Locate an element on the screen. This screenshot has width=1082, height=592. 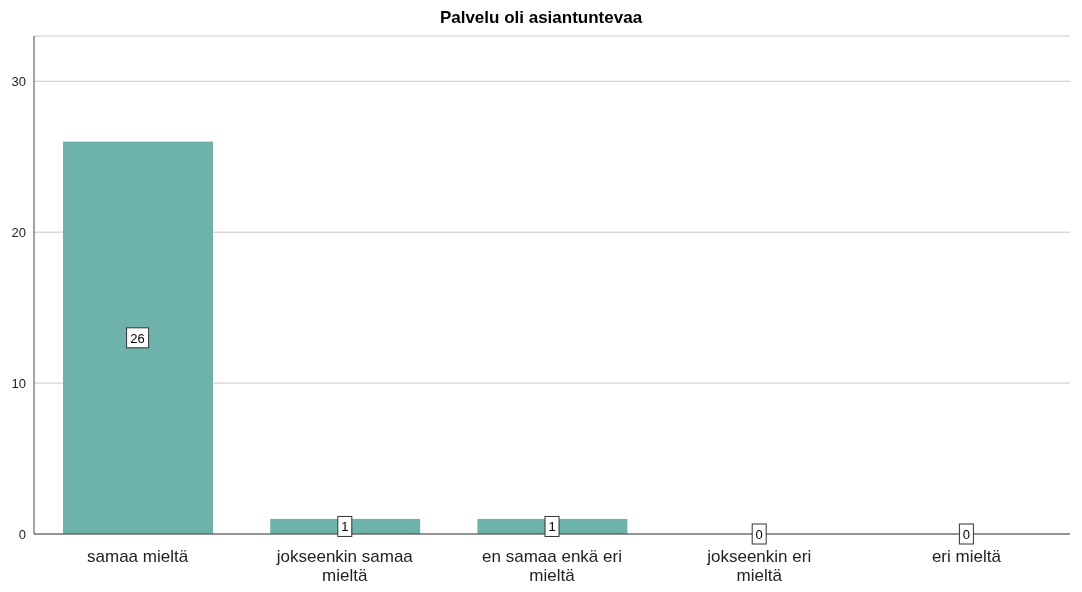
data-label: 26 is located at coordinates (137, 338).